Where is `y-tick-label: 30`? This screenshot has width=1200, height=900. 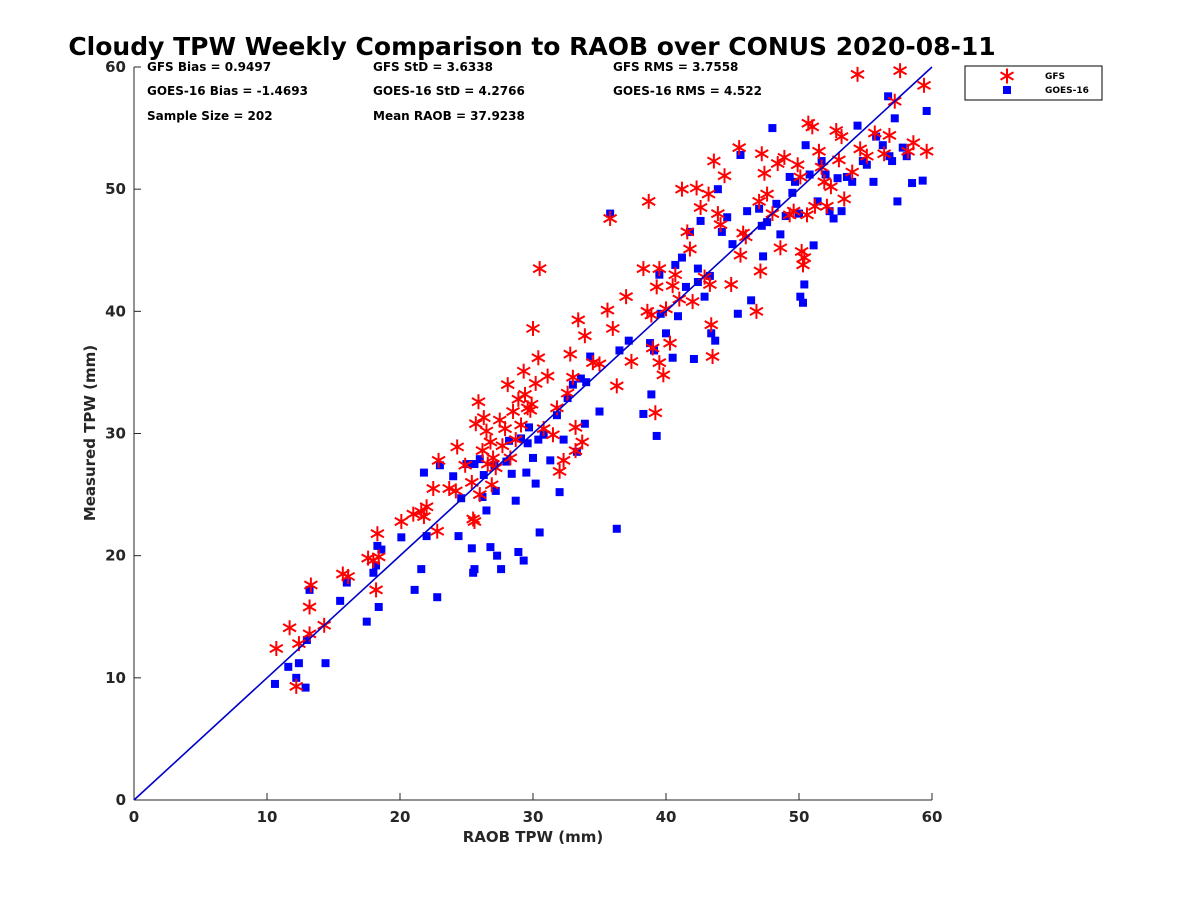
y-tick-label: 30 is located at coordinates (115, 434).